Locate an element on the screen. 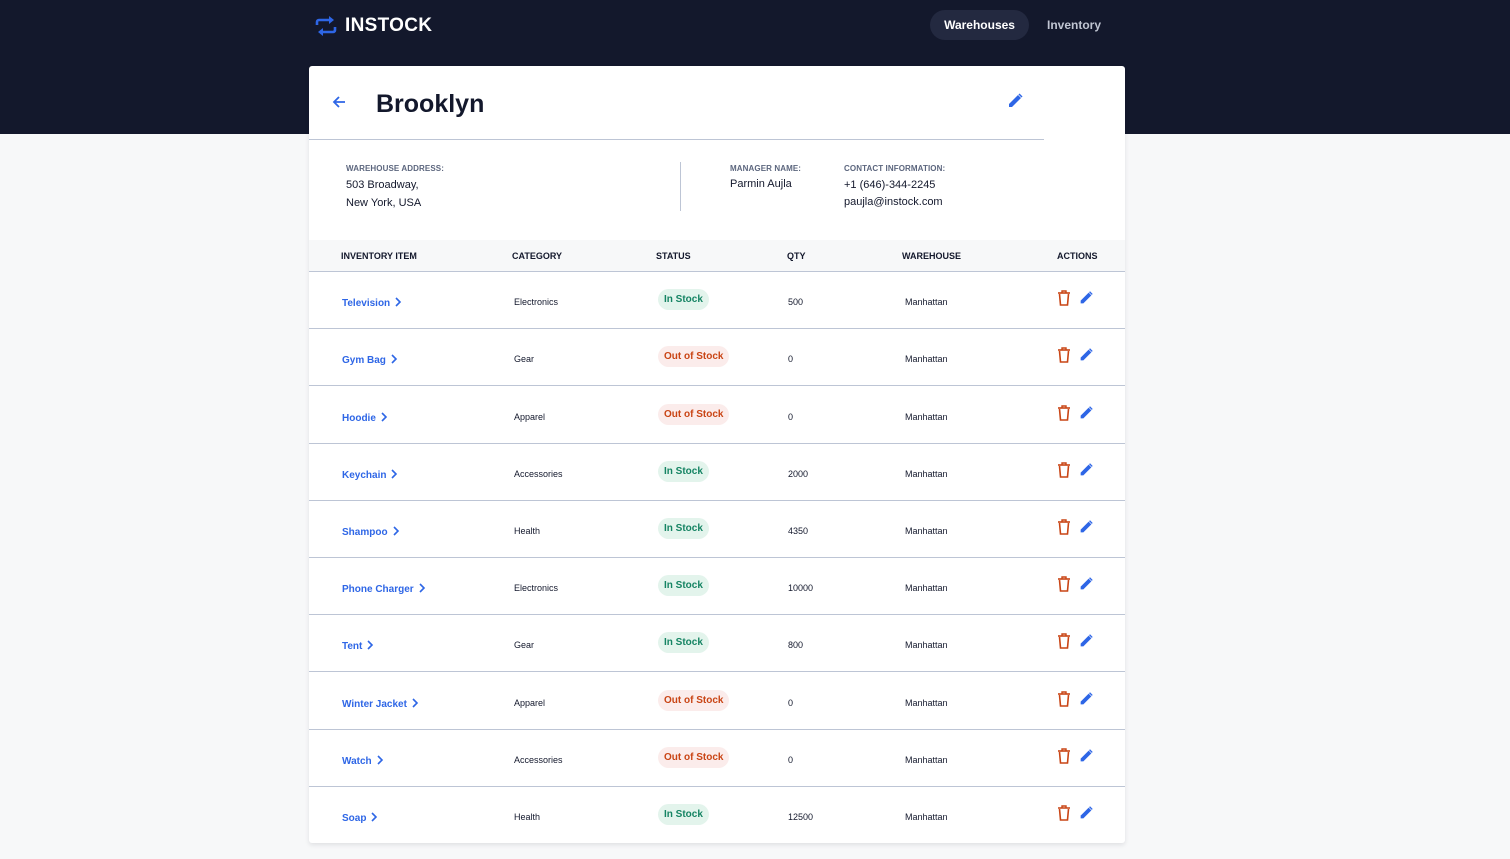 The height and width of the screenshot is (859, 1510). item-category: Apparel is located at coordinates (530, 703).